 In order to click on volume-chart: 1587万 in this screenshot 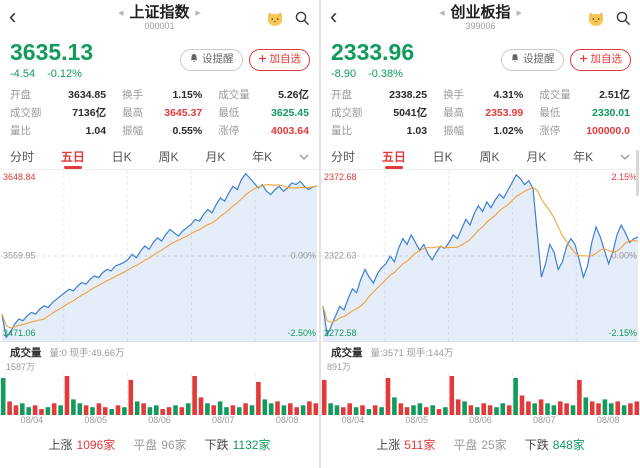, I will do `click(159, 387)`.